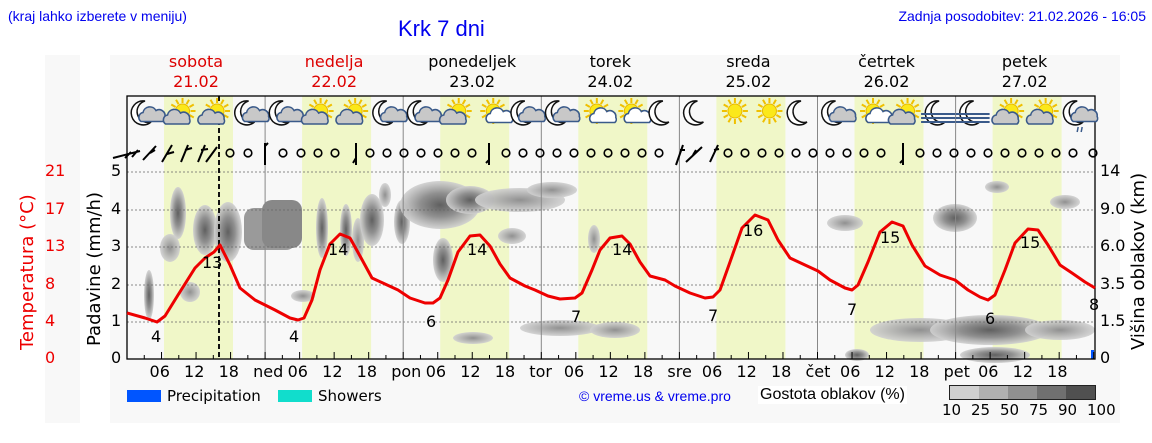 Image resolution: width=1152 pixels, height=443 pixels. What do you see at coordinates (1024, 81) in the screenshot?
I see `day-date: 27.02` at bounding box center [1024, 81].